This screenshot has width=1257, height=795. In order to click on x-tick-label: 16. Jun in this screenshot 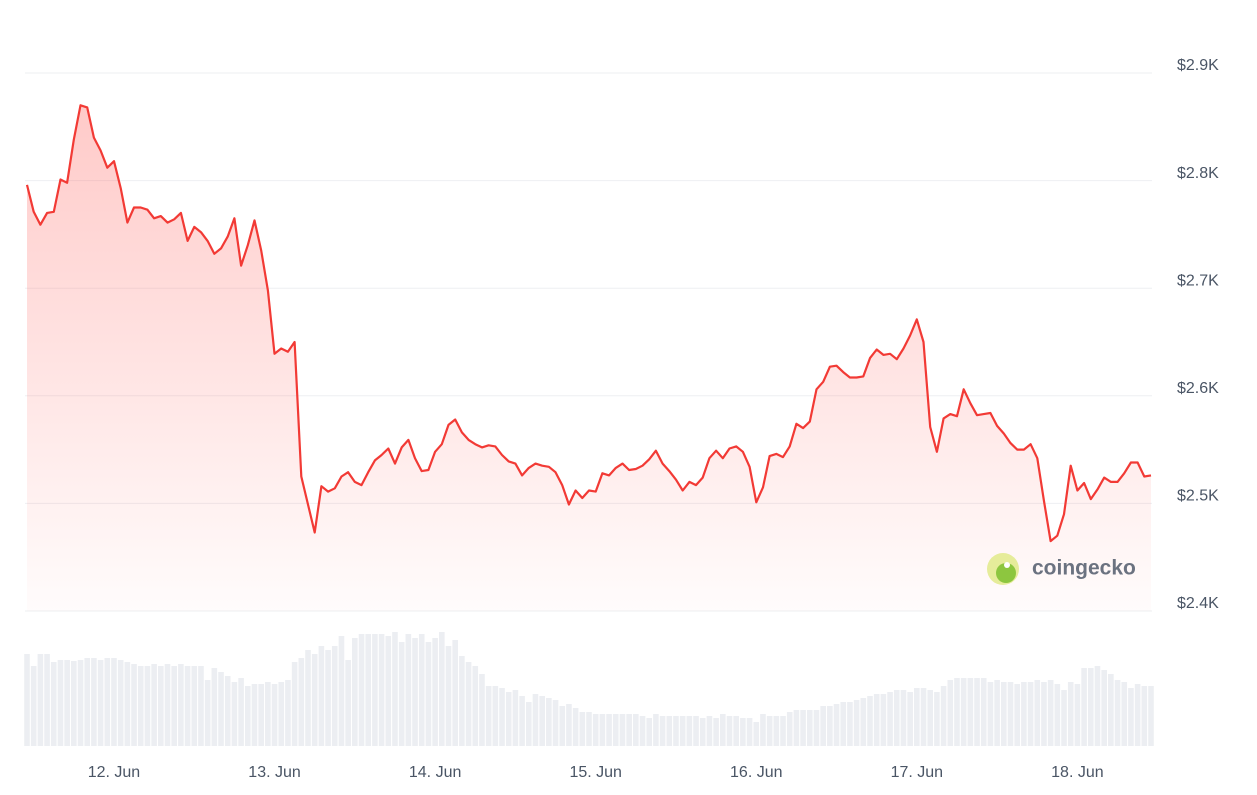, I will do `click(756, 772)`.